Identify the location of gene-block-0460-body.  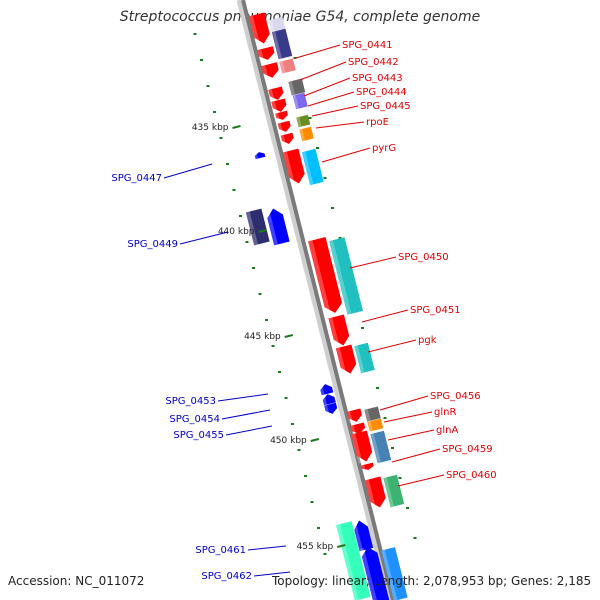
(375, 492).